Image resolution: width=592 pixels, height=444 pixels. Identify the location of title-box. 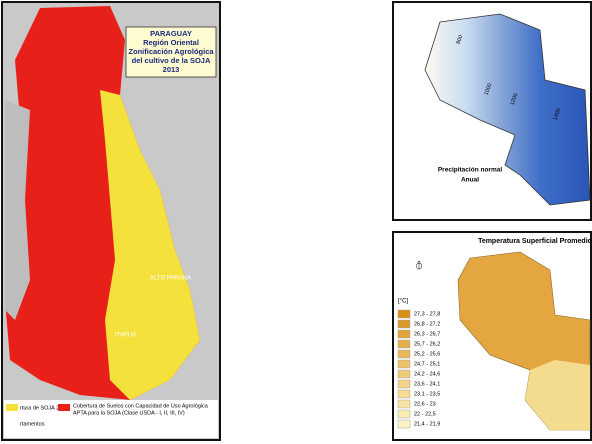
(171, 52).